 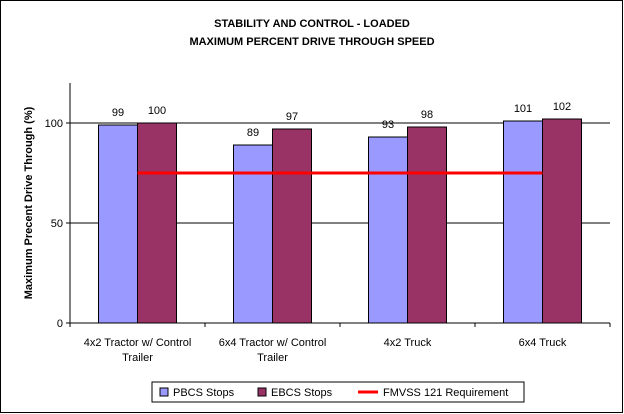 I want to click on y-tick-label: 50, so click(x=57, y=224).